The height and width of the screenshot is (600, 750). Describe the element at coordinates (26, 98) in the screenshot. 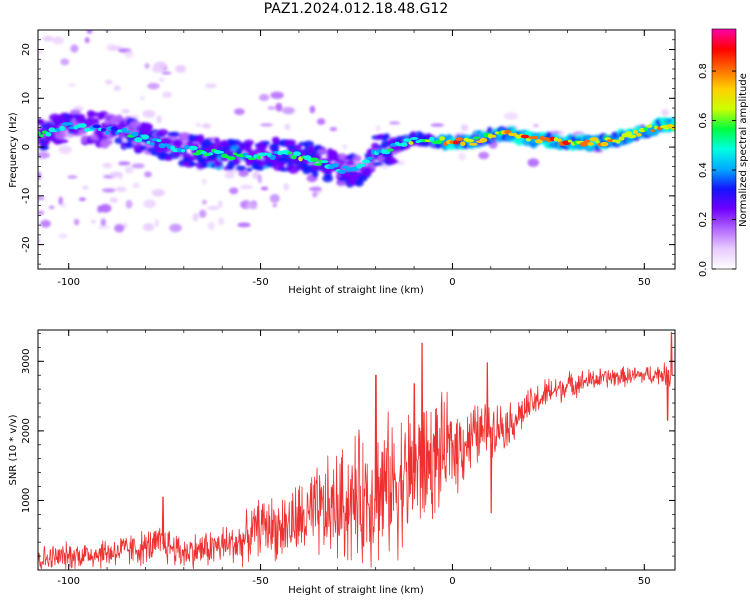

I see `y-tick-label: 10` at that location.